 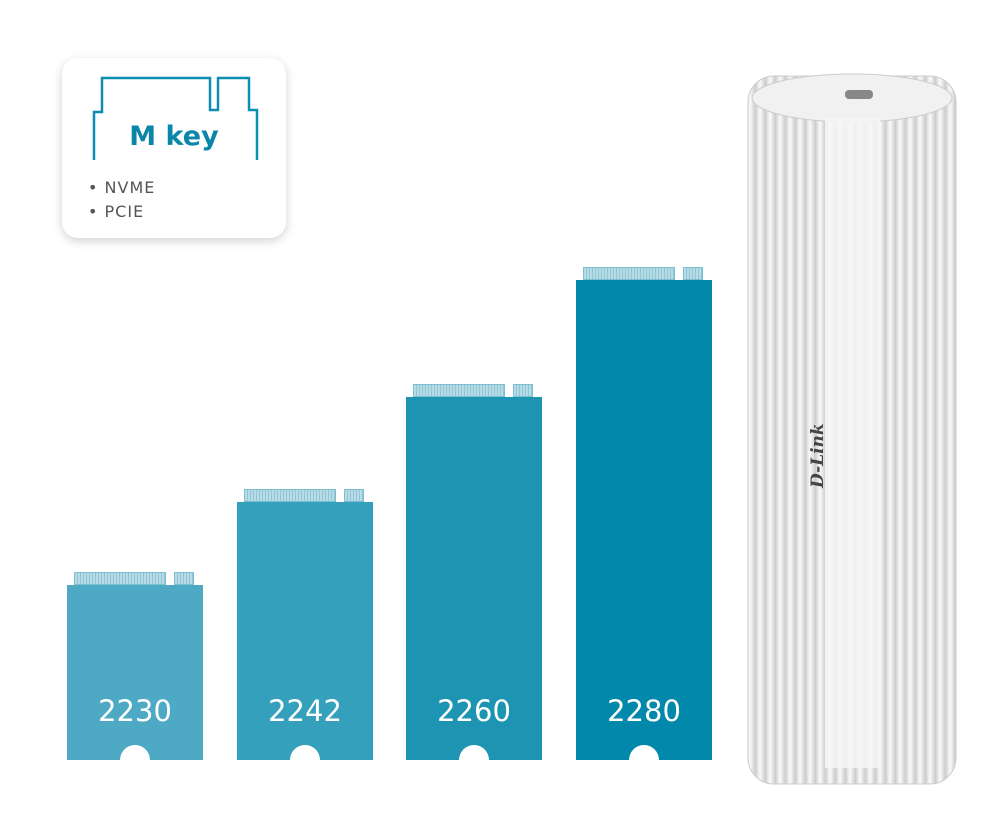 I want to click on m-key-title: M key, so click(x=174, y=136).